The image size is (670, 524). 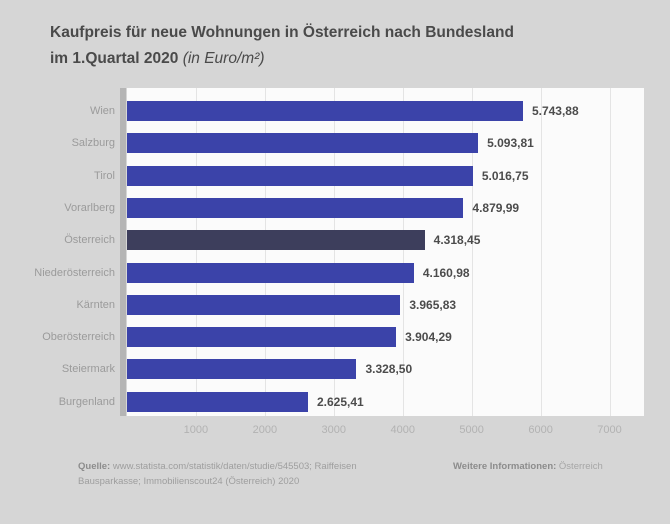 What do you see at coordinates (340, 401) in the screenshot?
I see `value-label: 2.625,41` at bounding box center [340, 401].